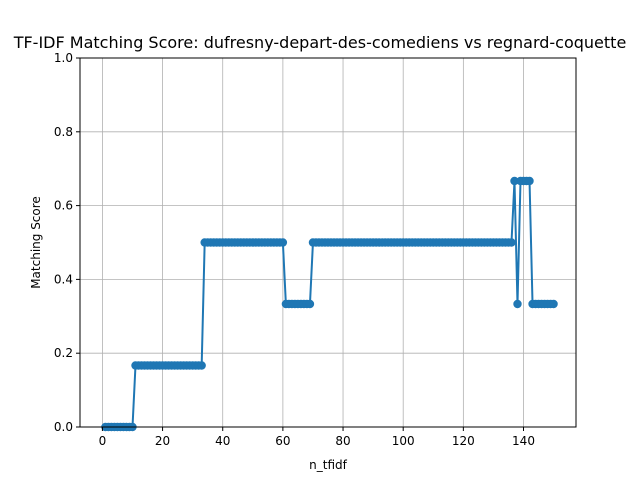  I want to click on y-tick-label: 0.6, so click(63, 206).